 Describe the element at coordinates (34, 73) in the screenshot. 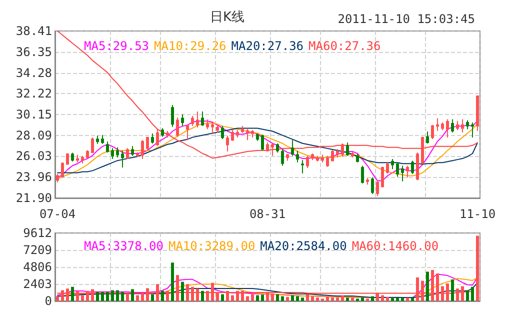

I see `y-tick-label: 34.28` at that location.